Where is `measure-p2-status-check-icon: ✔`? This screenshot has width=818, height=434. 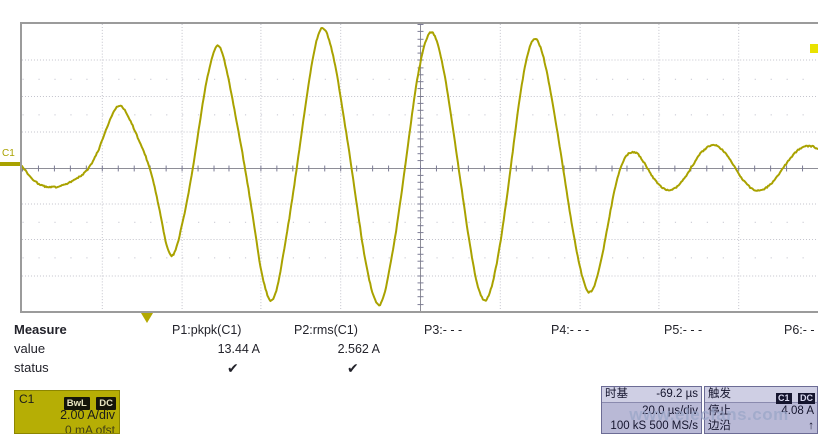 measure-p2-status-check-icon: ✔ is located at coordinates (353, 368).